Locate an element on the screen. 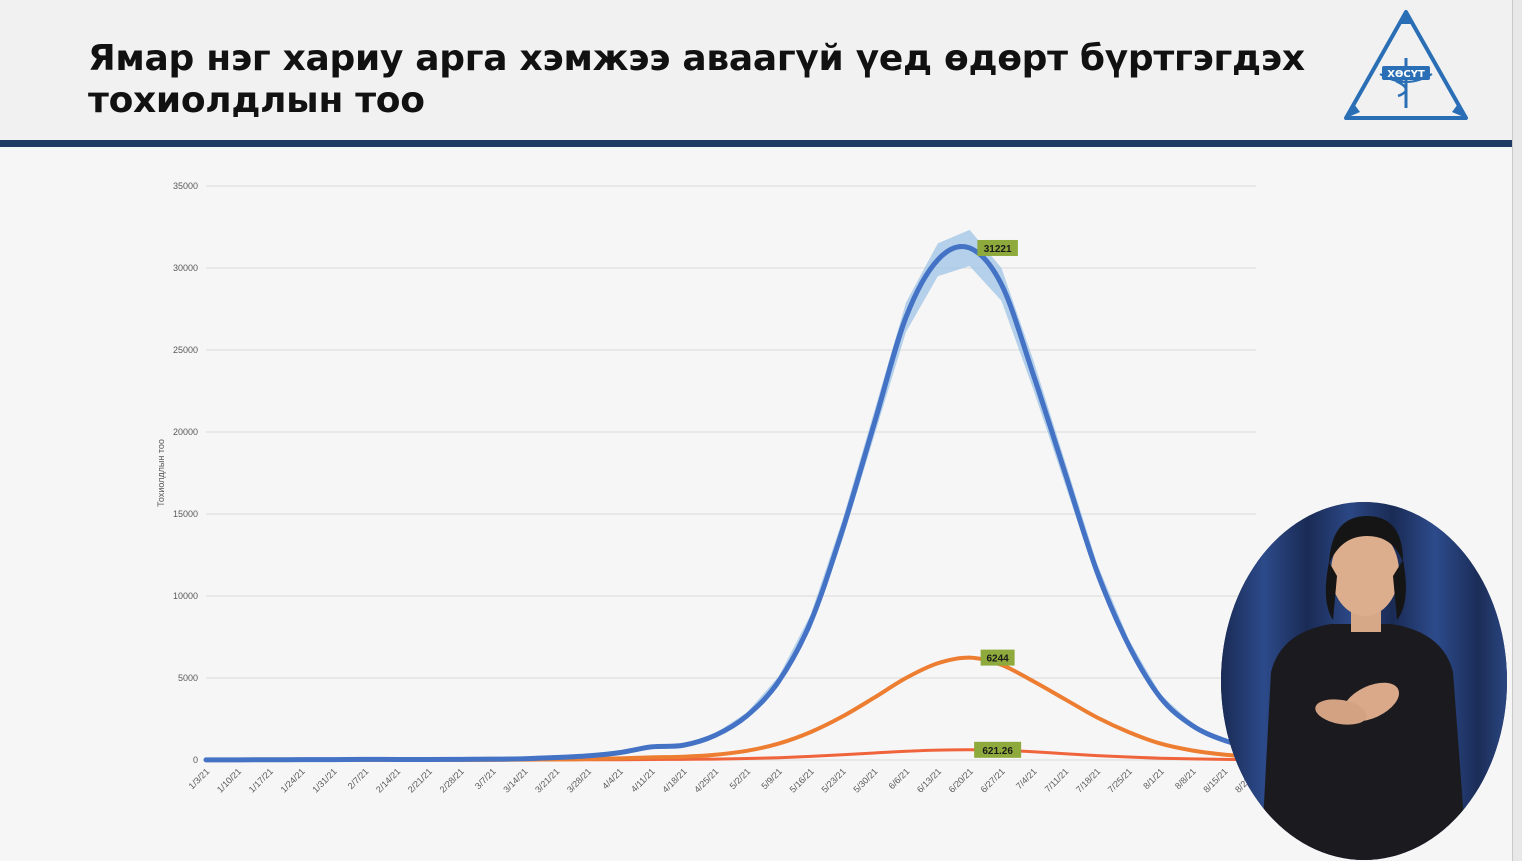 The width and height of the screenshot is (1522, 861). x-tick-label: 3/7/21 is located at coordinates (485, 778).